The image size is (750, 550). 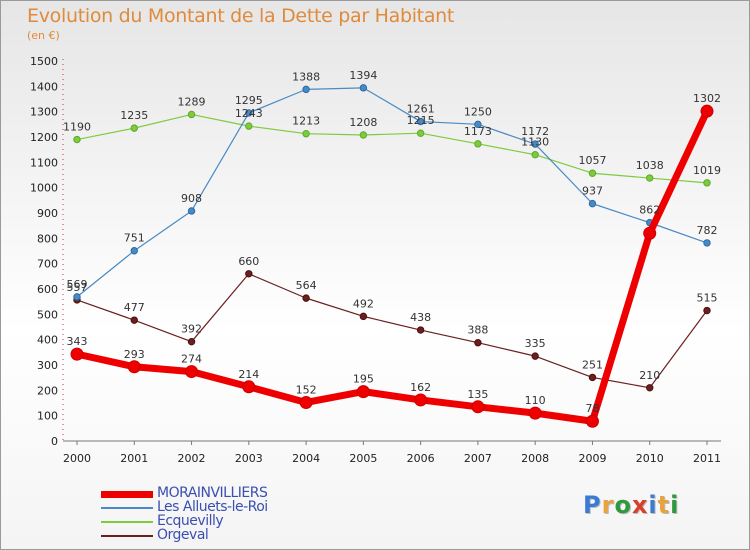 What do you see at coordinates (420, 133) in the screenshot?
I see `point-ecquevilly-2006` at bounding box center [420, 133].